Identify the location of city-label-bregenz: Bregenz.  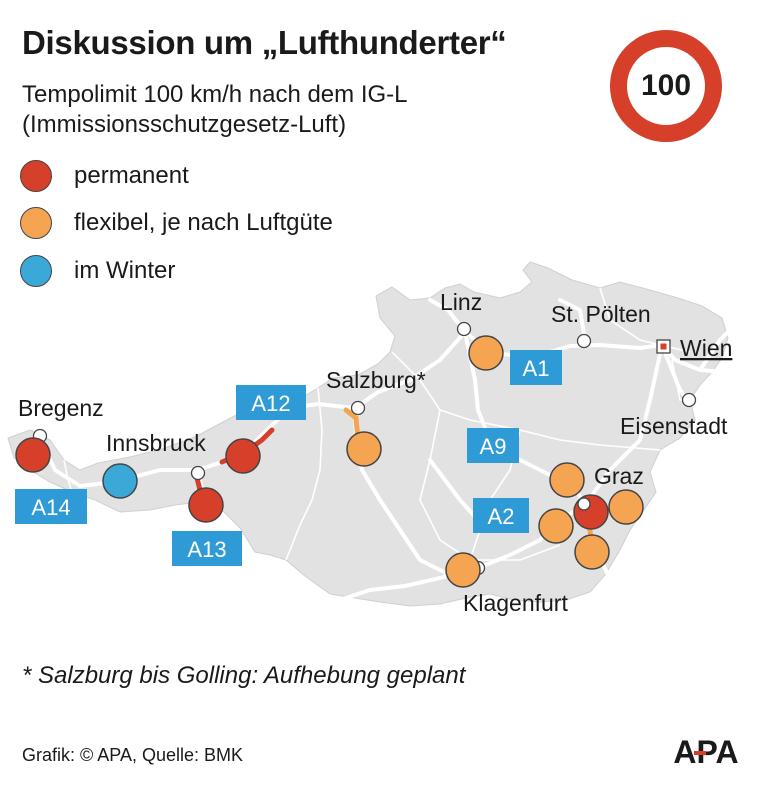
(61, 408).